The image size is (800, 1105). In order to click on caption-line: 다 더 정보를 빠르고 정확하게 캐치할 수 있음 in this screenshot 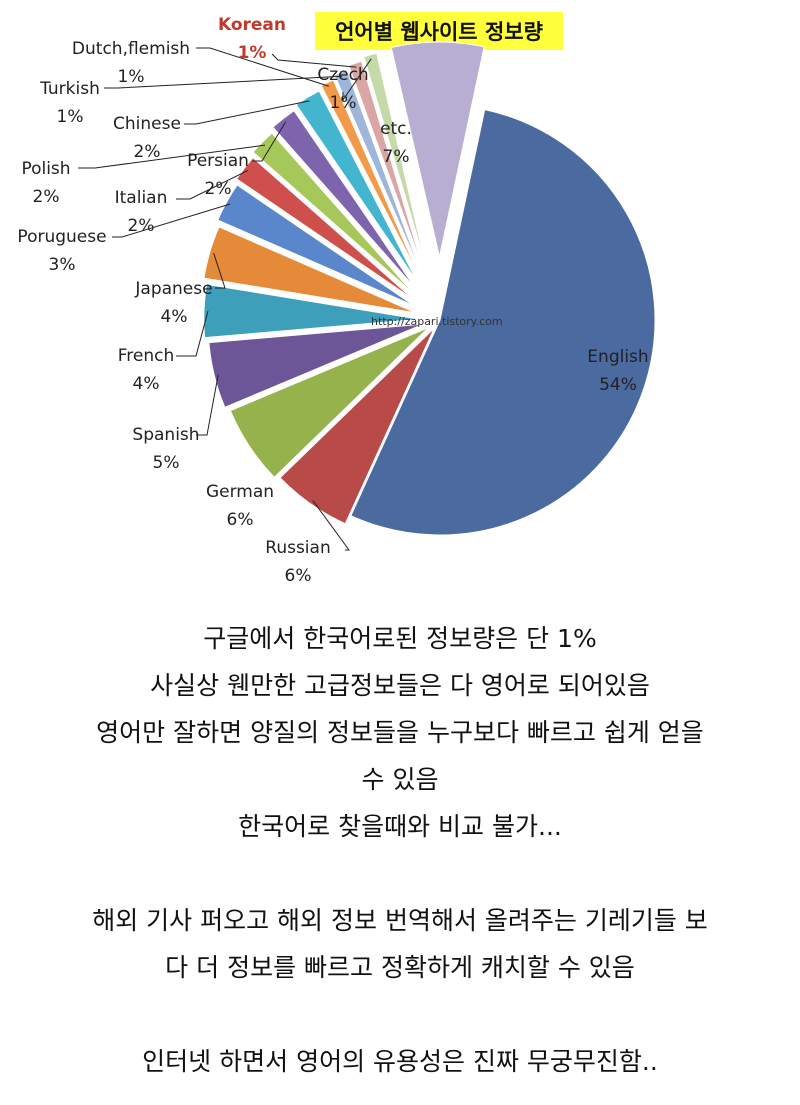, I will do `click(400, 967)`.